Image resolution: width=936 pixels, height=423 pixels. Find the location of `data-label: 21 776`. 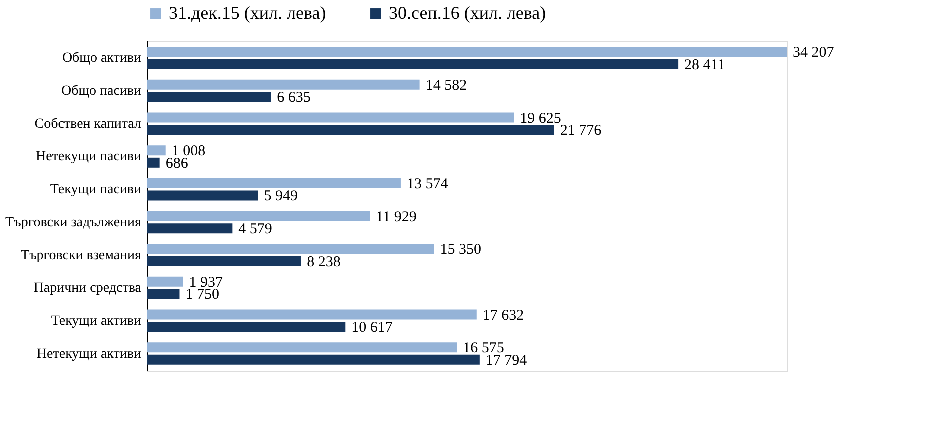

data-label: 21 776 is located at coordinates (581, 131).